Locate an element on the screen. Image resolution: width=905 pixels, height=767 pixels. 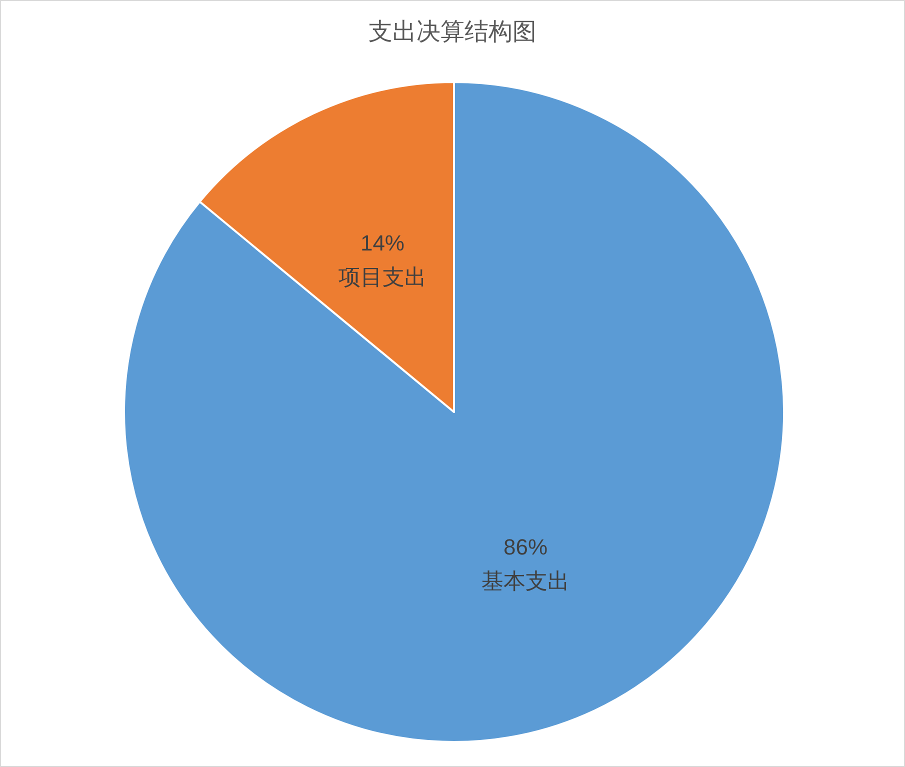
data-label: 14% is located at coordinates (382, 243).